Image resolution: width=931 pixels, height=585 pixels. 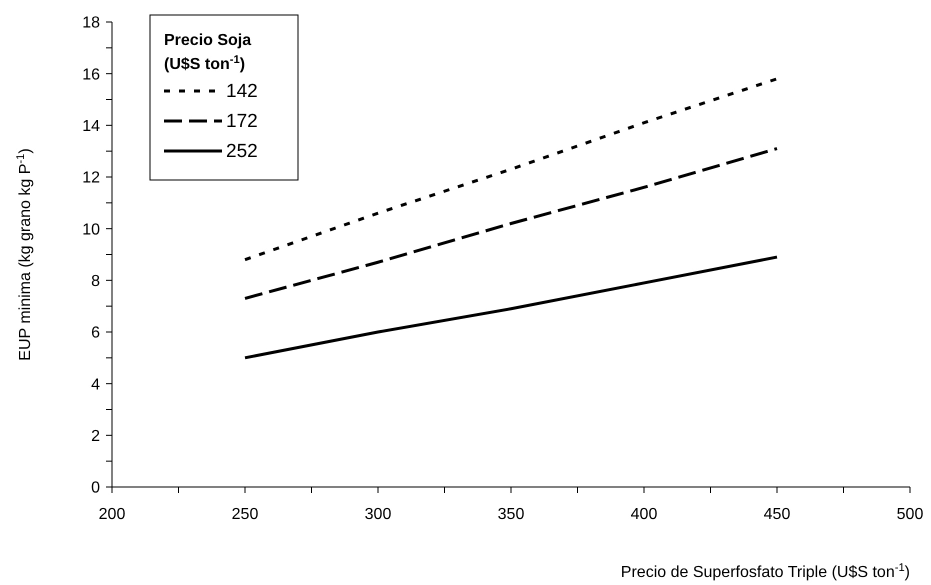 What do you see at coordinates (511, 514) in the screenshot?
I see `x-tick-label: 350` at bounding box center [511, 514].